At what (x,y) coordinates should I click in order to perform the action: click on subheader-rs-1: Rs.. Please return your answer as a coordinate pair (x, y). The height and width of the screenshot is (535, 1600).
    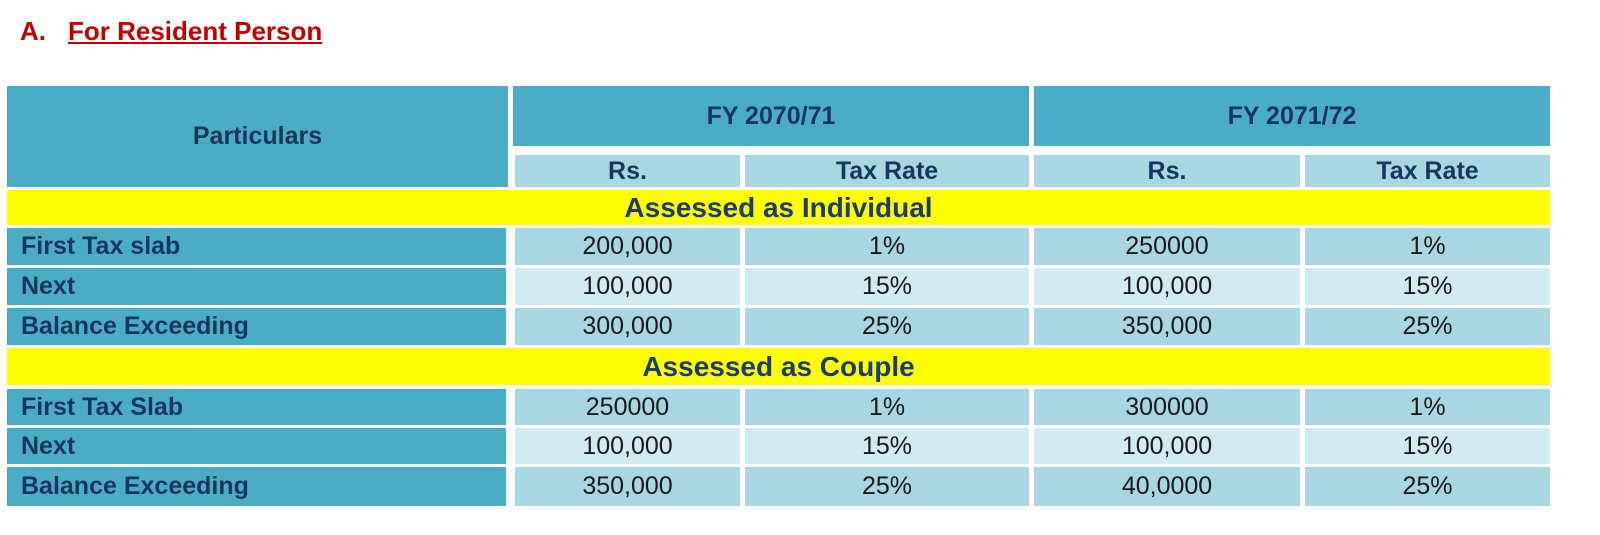
    Looking at the image, I should click on (627, 171).